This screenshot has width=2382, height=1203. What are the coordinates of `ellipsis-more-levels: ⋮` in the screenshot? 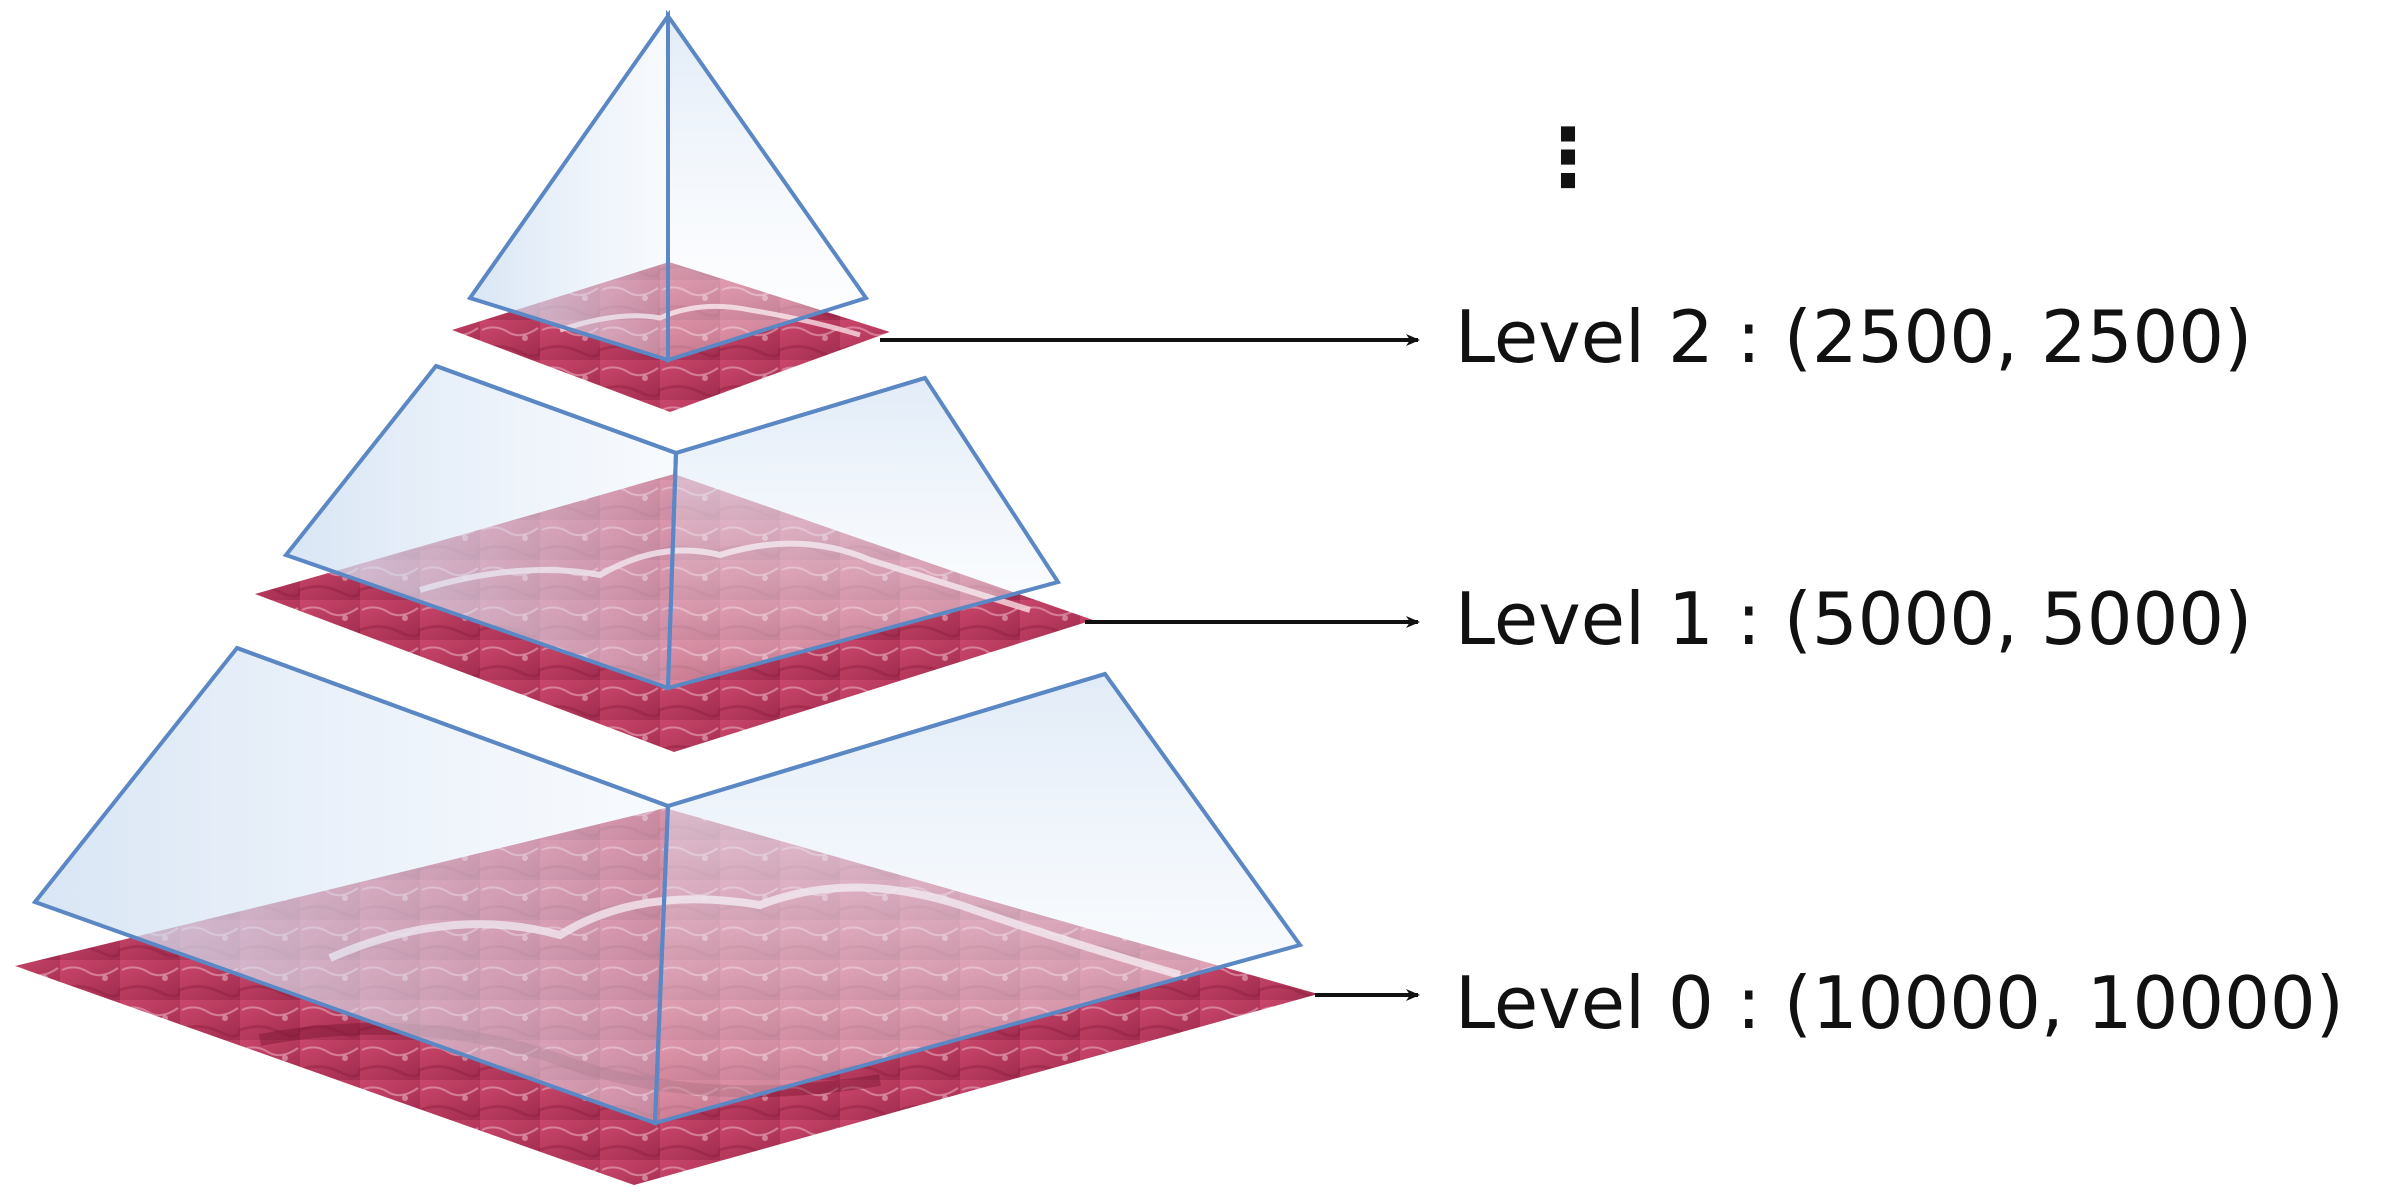 It's located at (1568, 157).